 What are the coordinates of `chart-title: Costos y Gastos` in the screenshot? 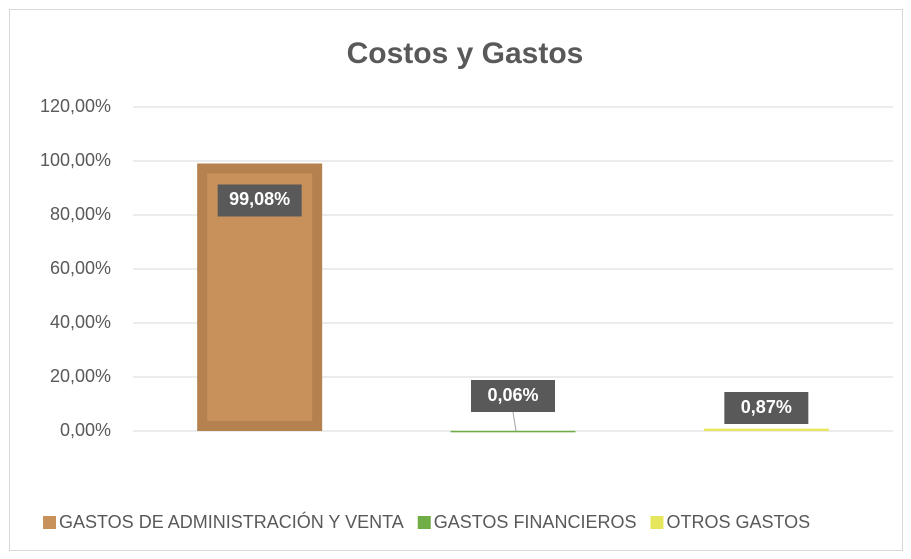 It's located at (465, 53).